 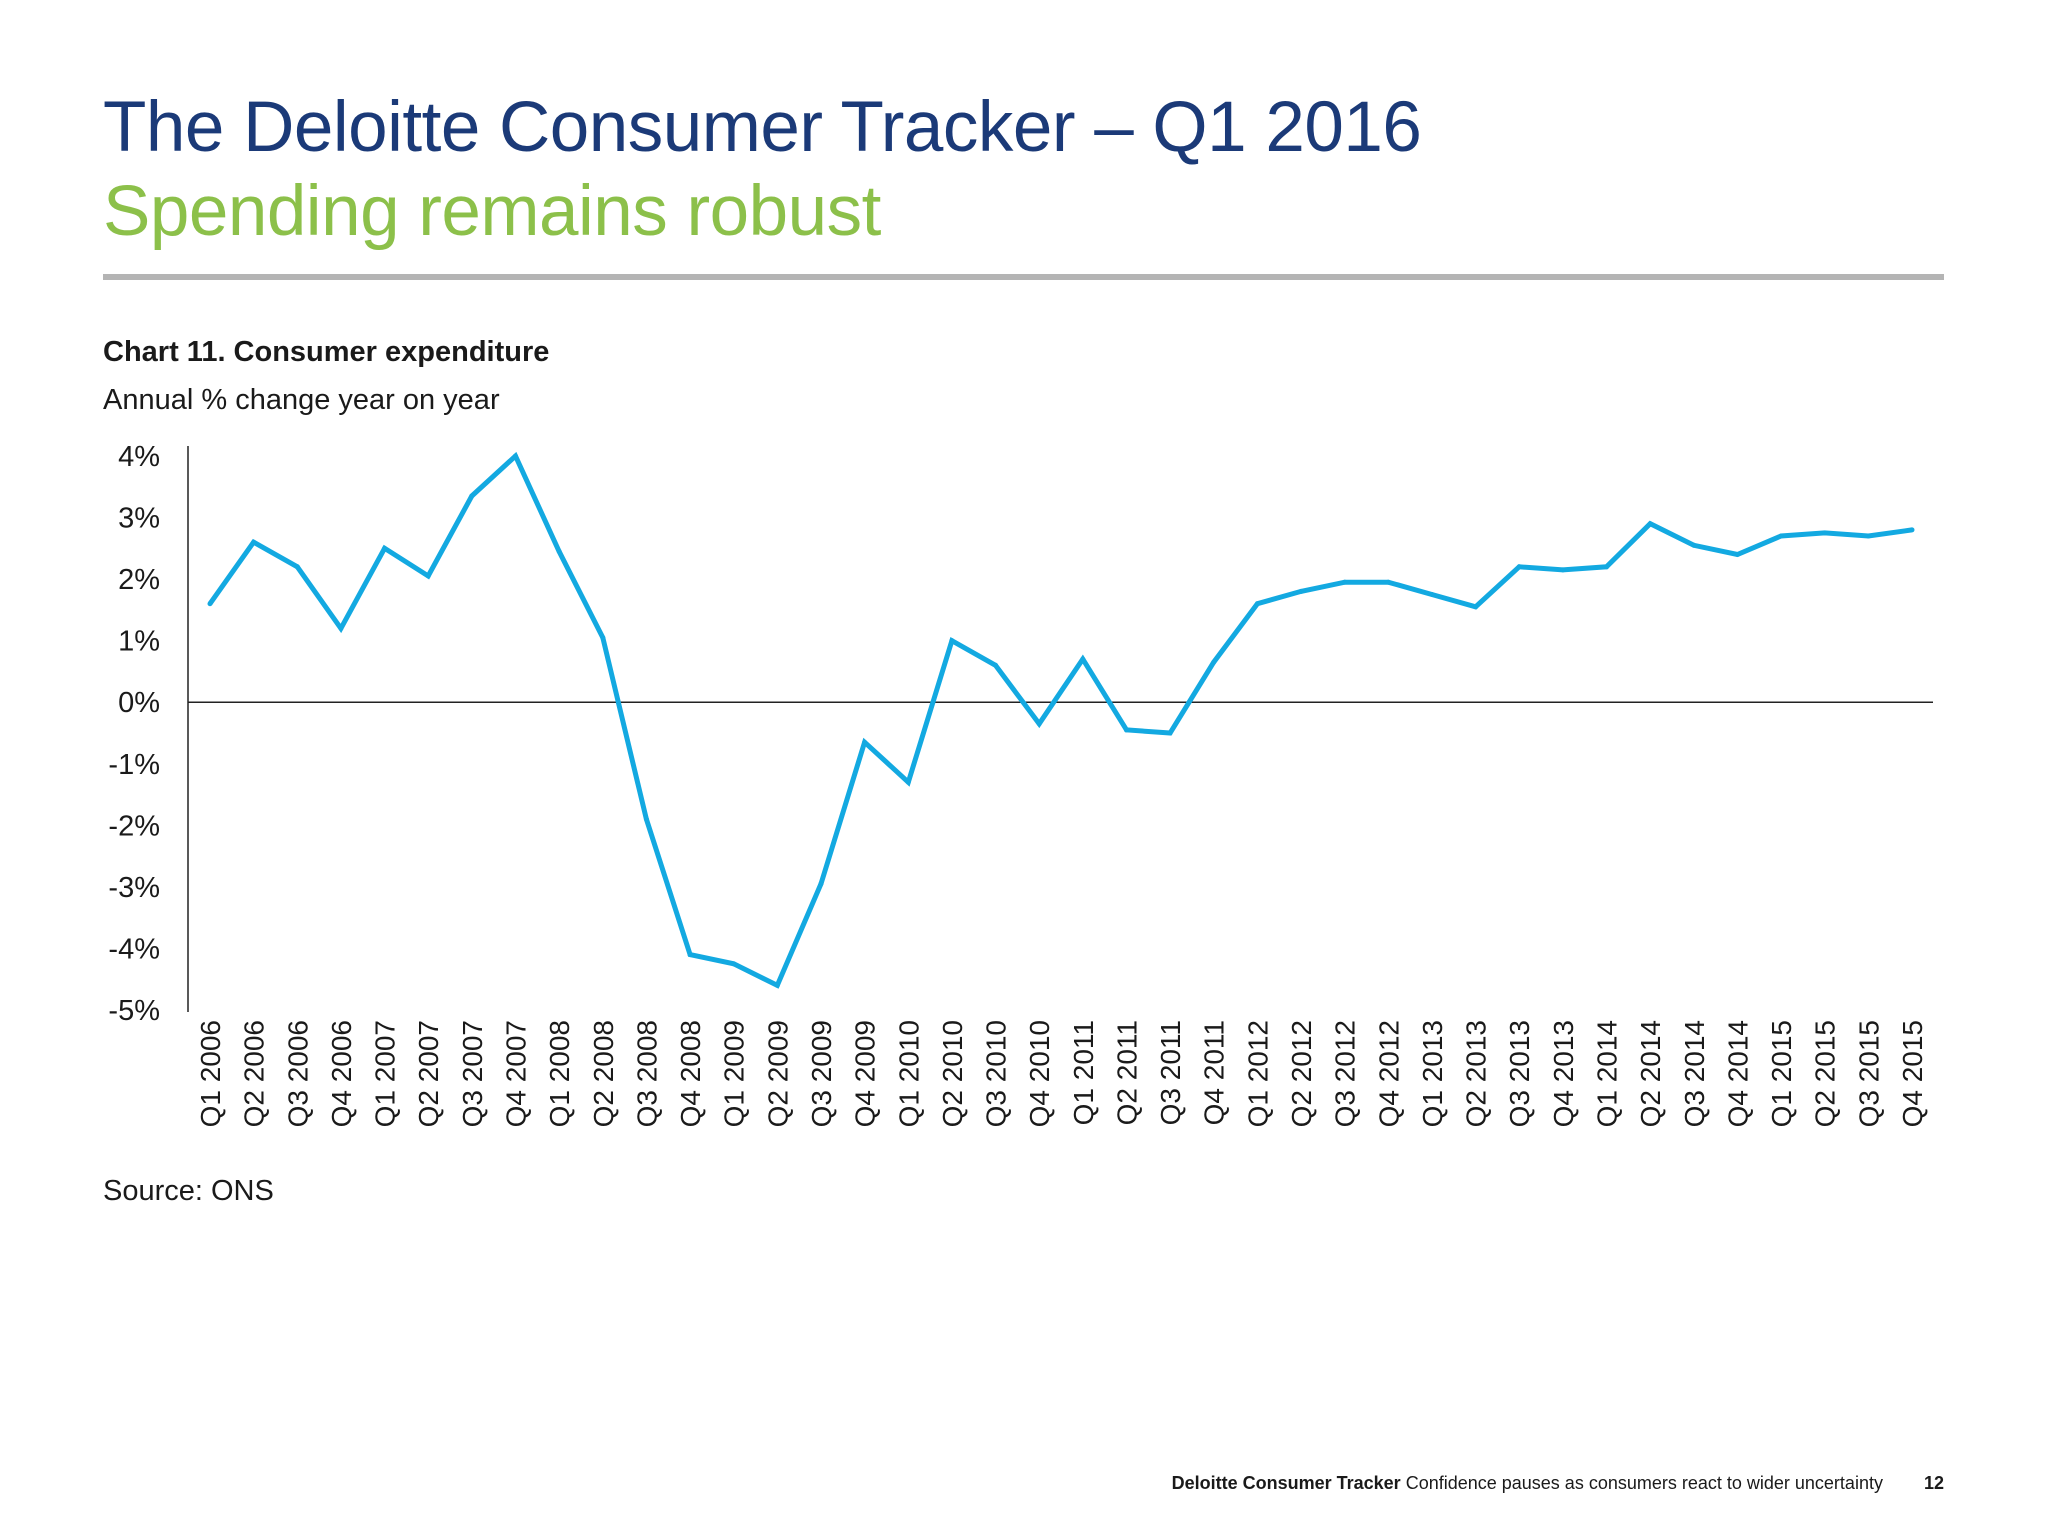 I want to click on x-tick-label: Q3 2006, so click(x=297, y=1073).